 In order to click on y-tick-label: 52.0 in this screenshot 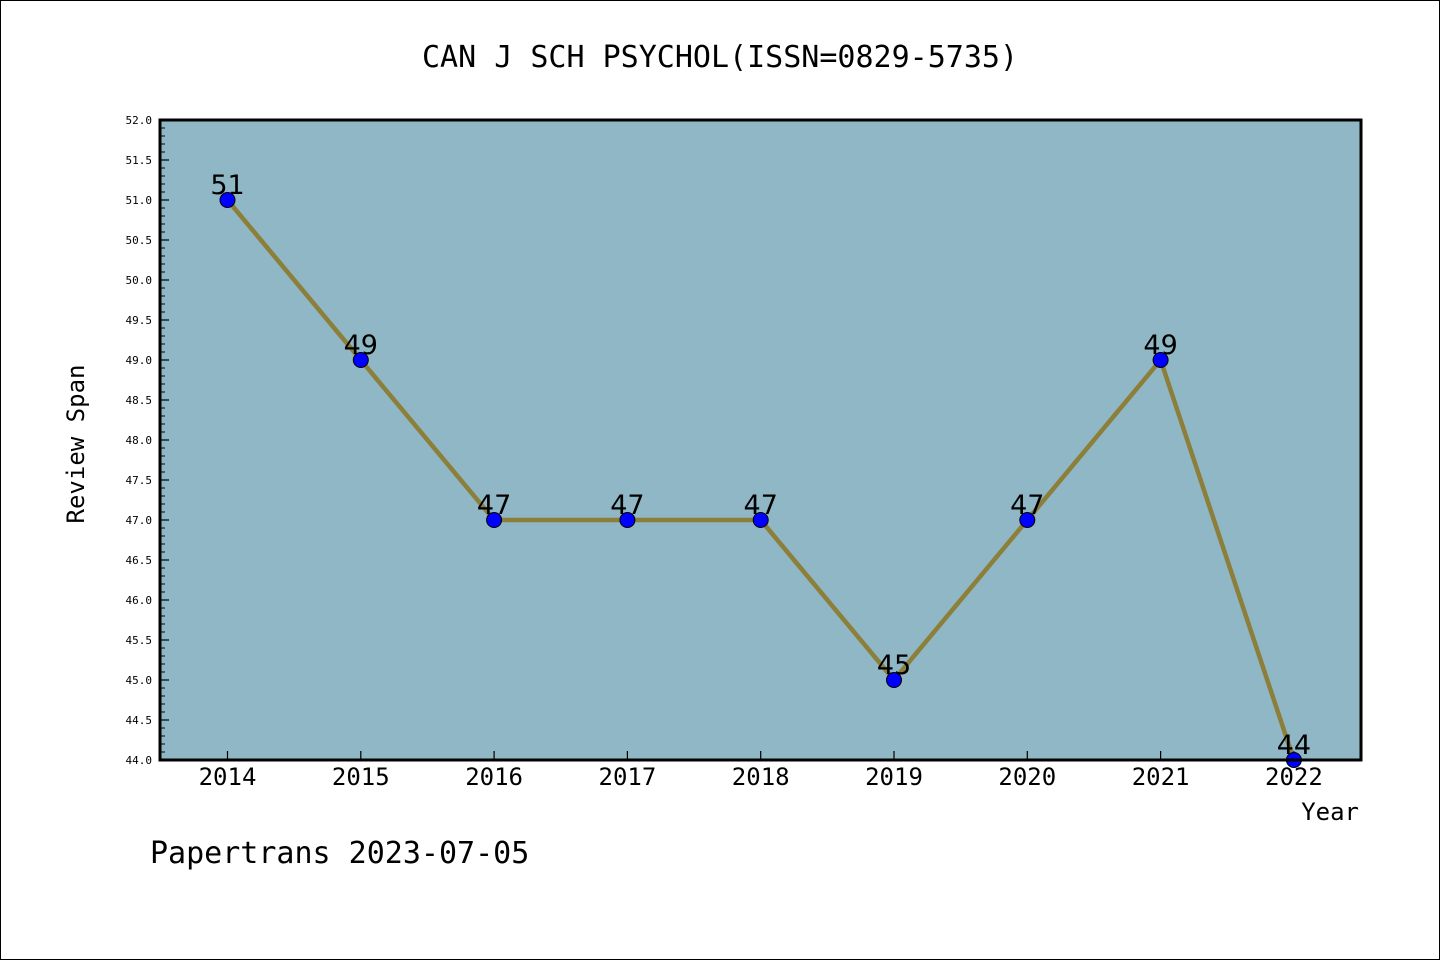, I will do `click(139, 120)`.